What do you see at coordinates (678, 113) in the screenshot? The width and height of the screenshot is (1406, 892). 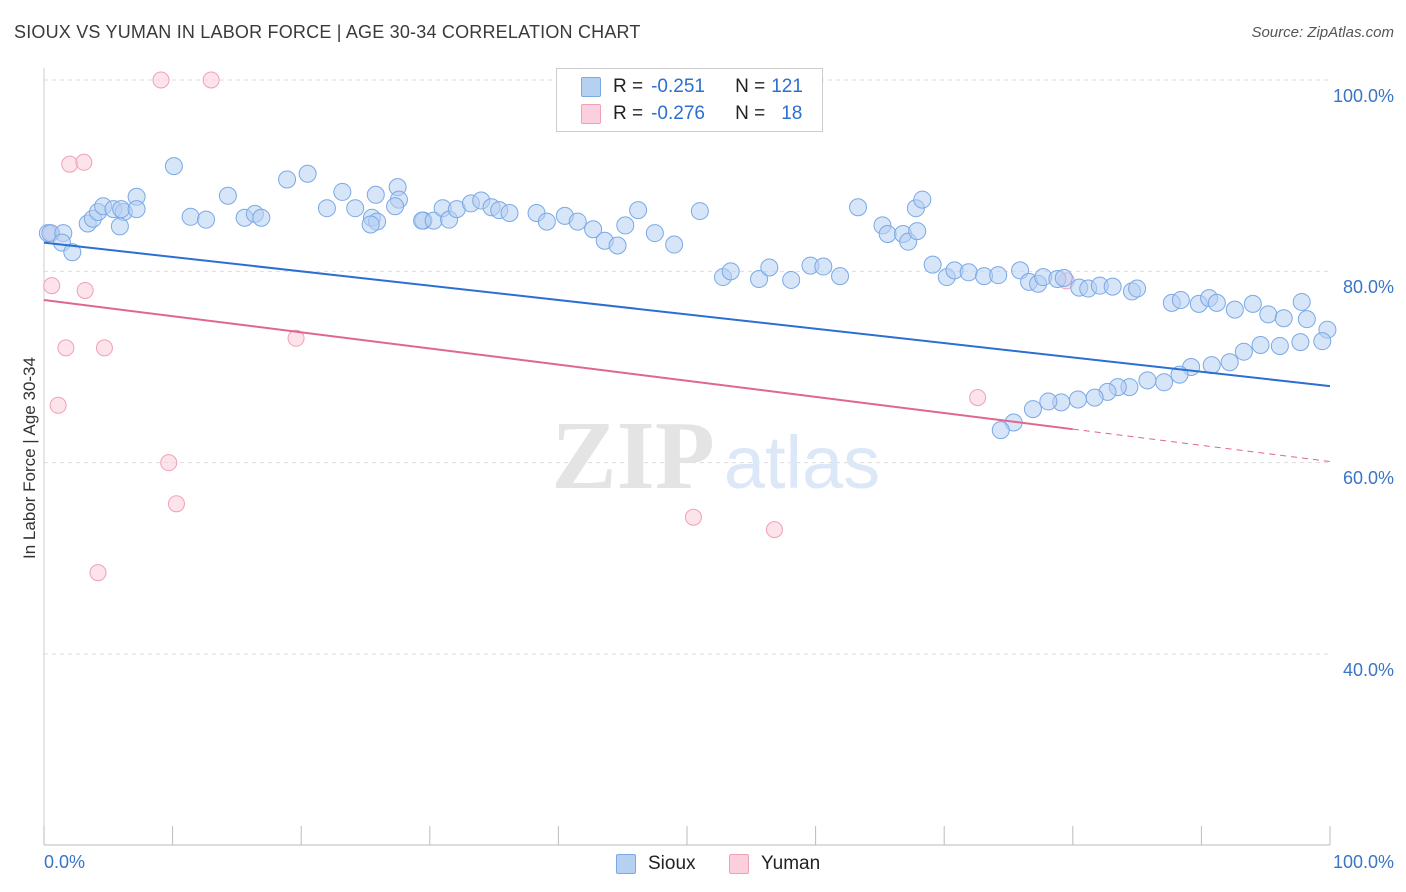 I see `yuman-r-value: -0.276` at bounding box center [678, 113].